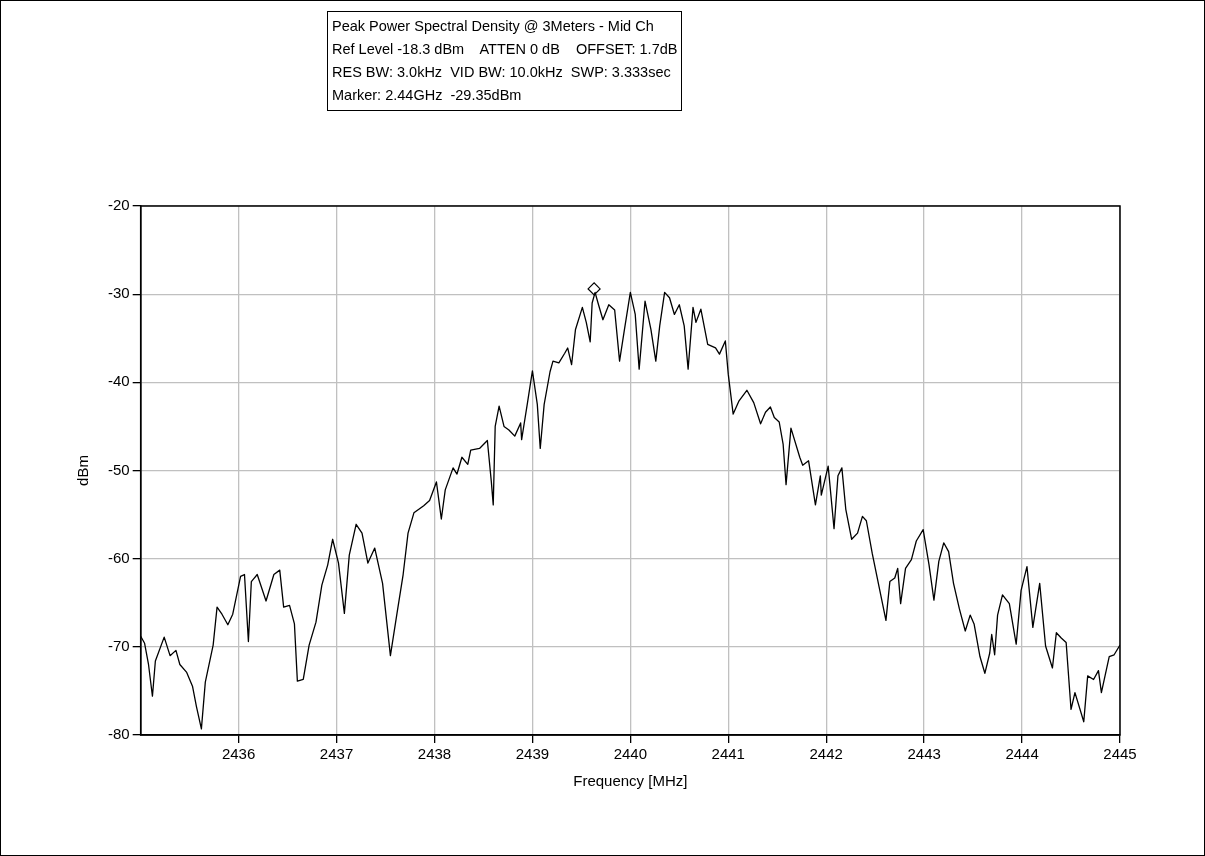 The height and width of the screenshot is (856, 1205). Describe the element at coordinates (118, 557) in the screenshot. I see `y-tick-label: -60` at that location.